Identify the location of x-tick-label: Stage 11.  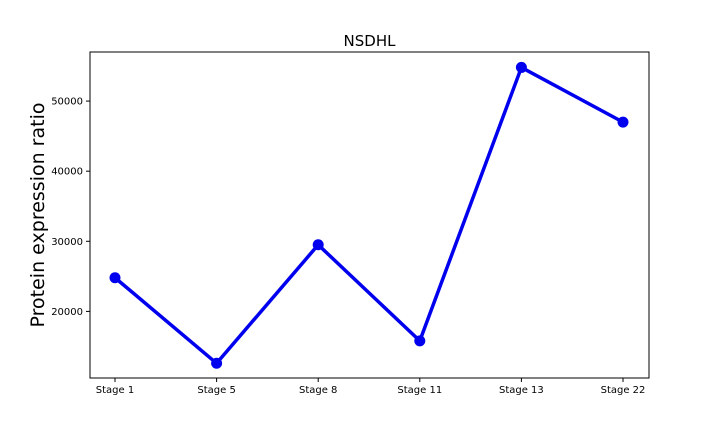
(419, 390).